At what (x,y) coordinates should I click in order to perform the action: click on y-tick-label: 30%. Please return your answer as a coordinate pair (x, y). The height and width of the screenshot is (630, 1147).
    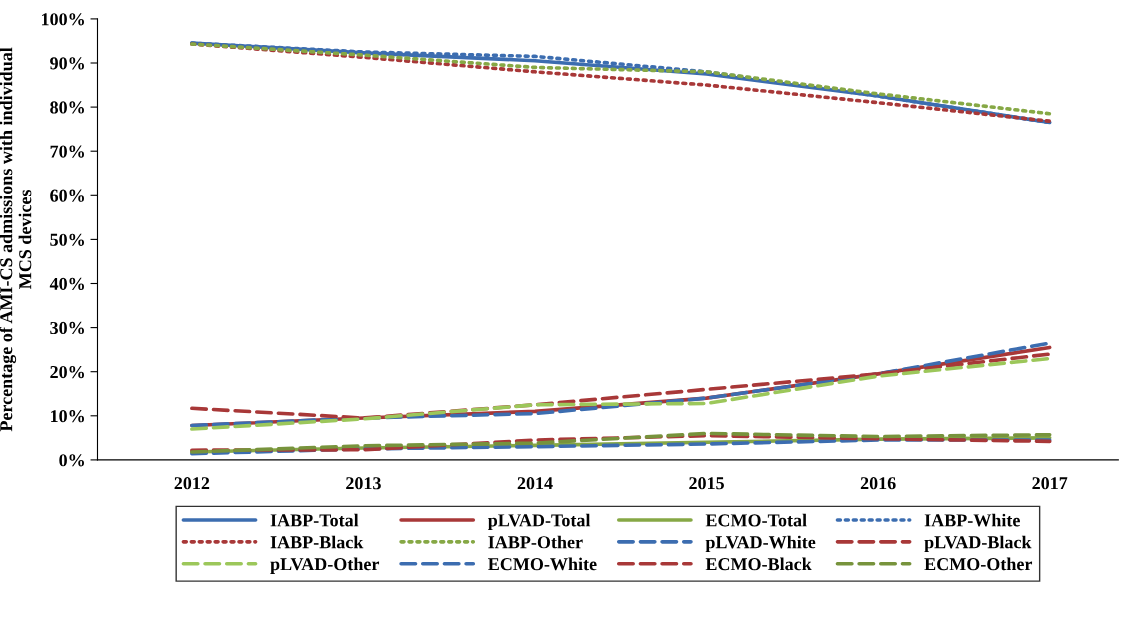
    Looking at the image, I should click on (67, 328).